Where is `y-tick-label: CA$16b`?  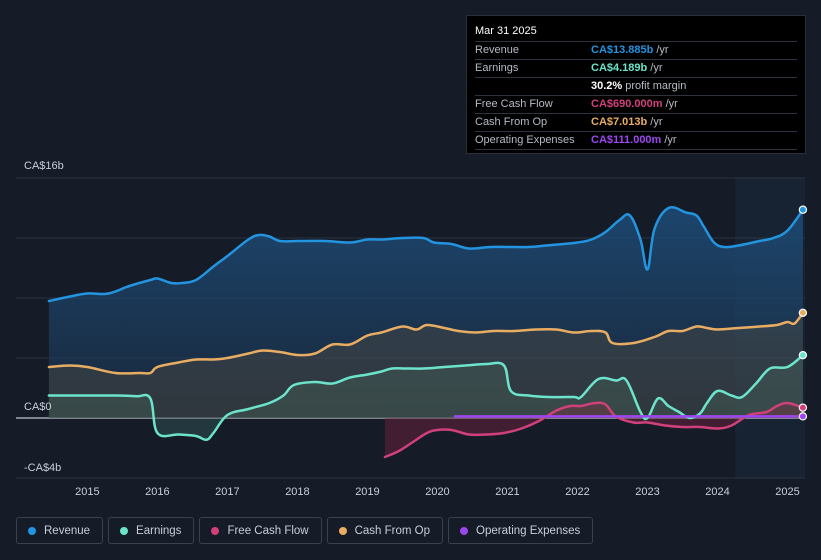
y-tick-label: CA$16b is located at coordinates (44, 166).